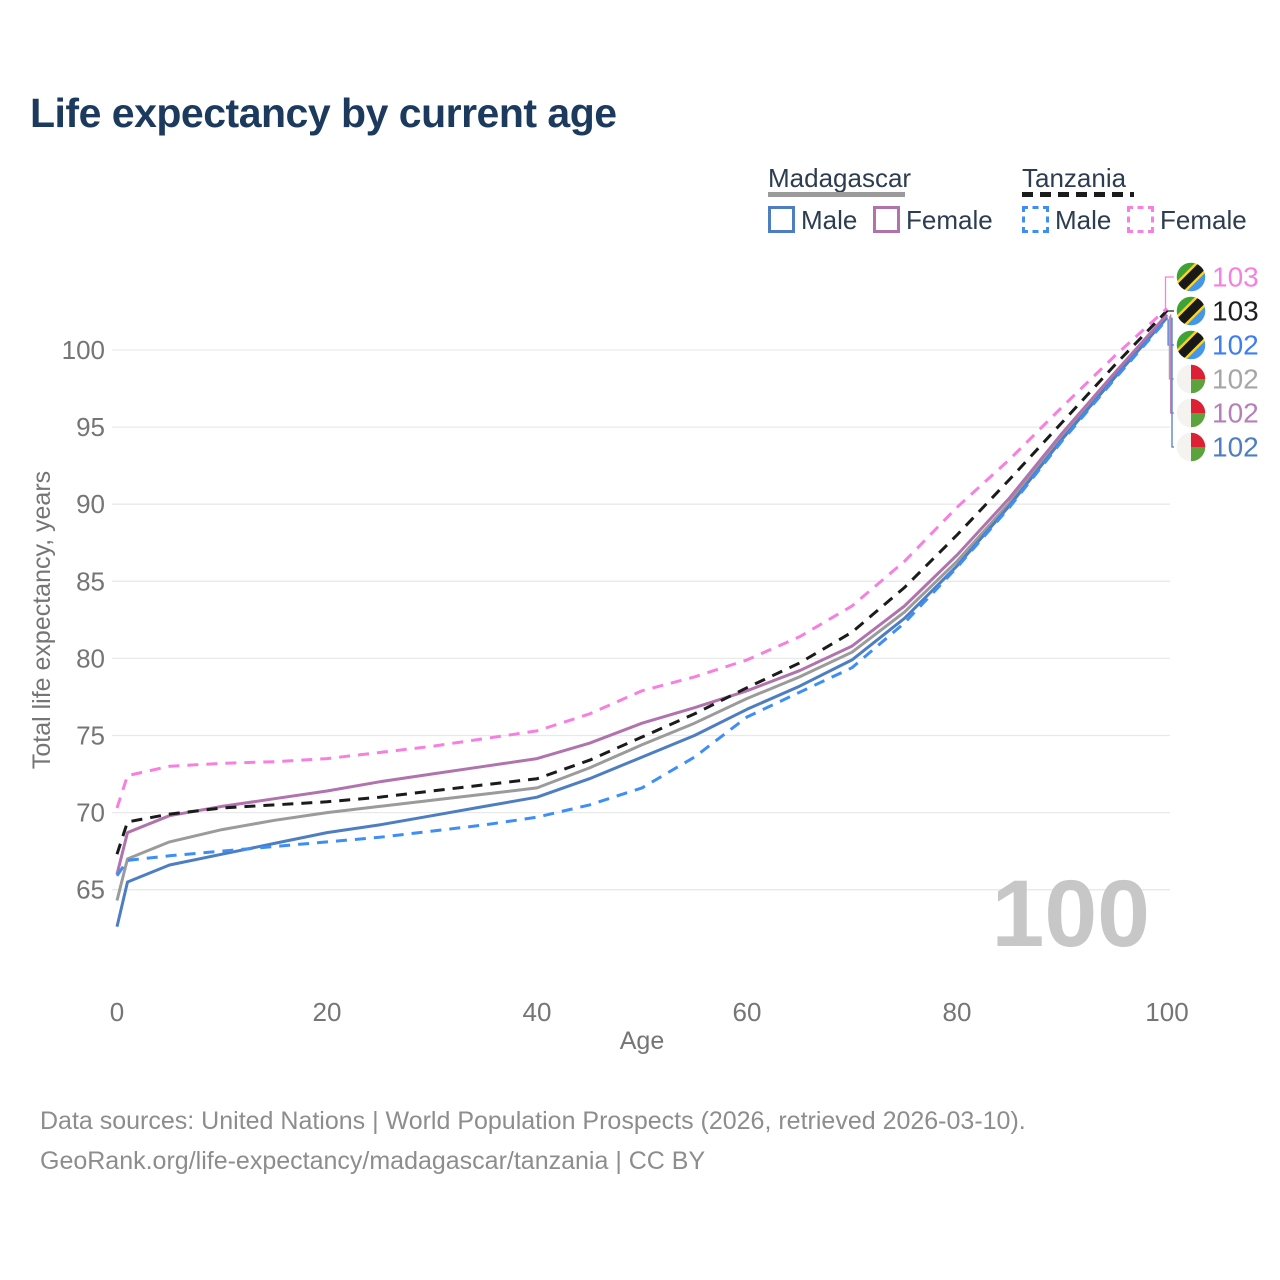 The image size is (1280, 1280). Describe the element at coordinates (90, 736) in the screenshot. I see `y-tick-label-75: 75` at that location.